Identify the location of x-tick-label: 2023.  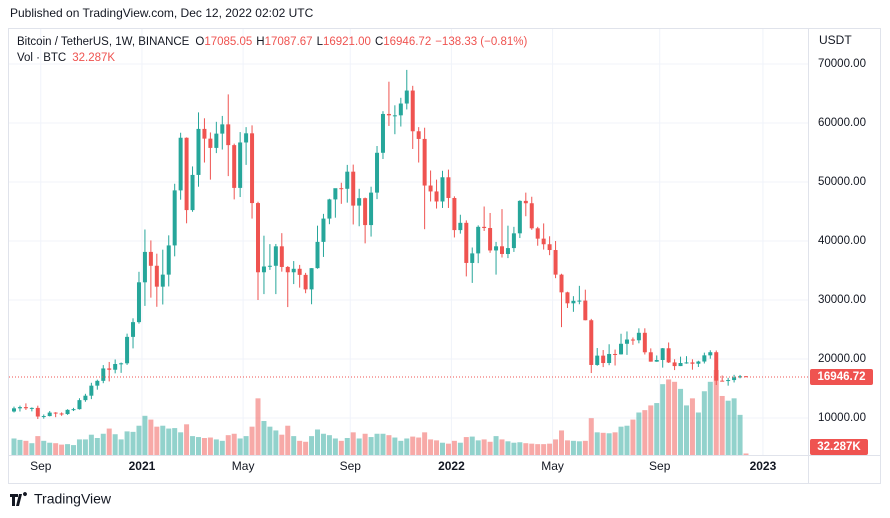
(763, 466).